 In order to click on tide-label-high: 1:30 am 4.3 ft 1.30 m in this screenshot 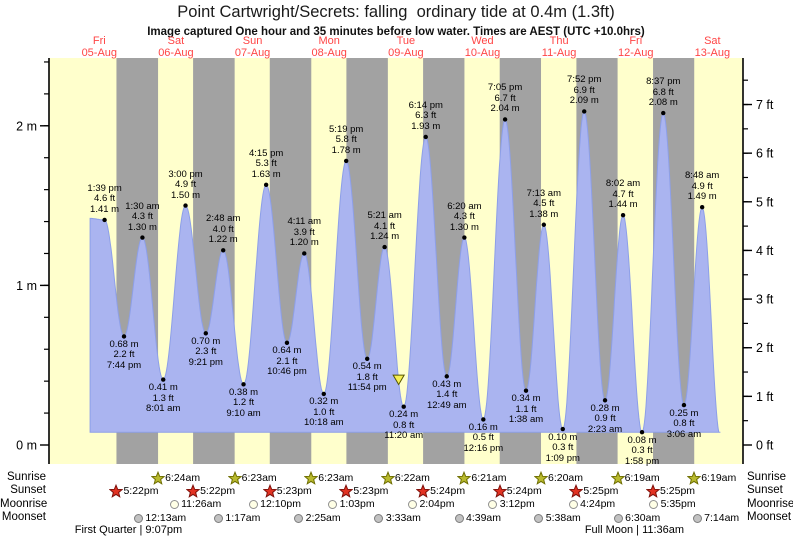, I will do `click(142, 217)`.